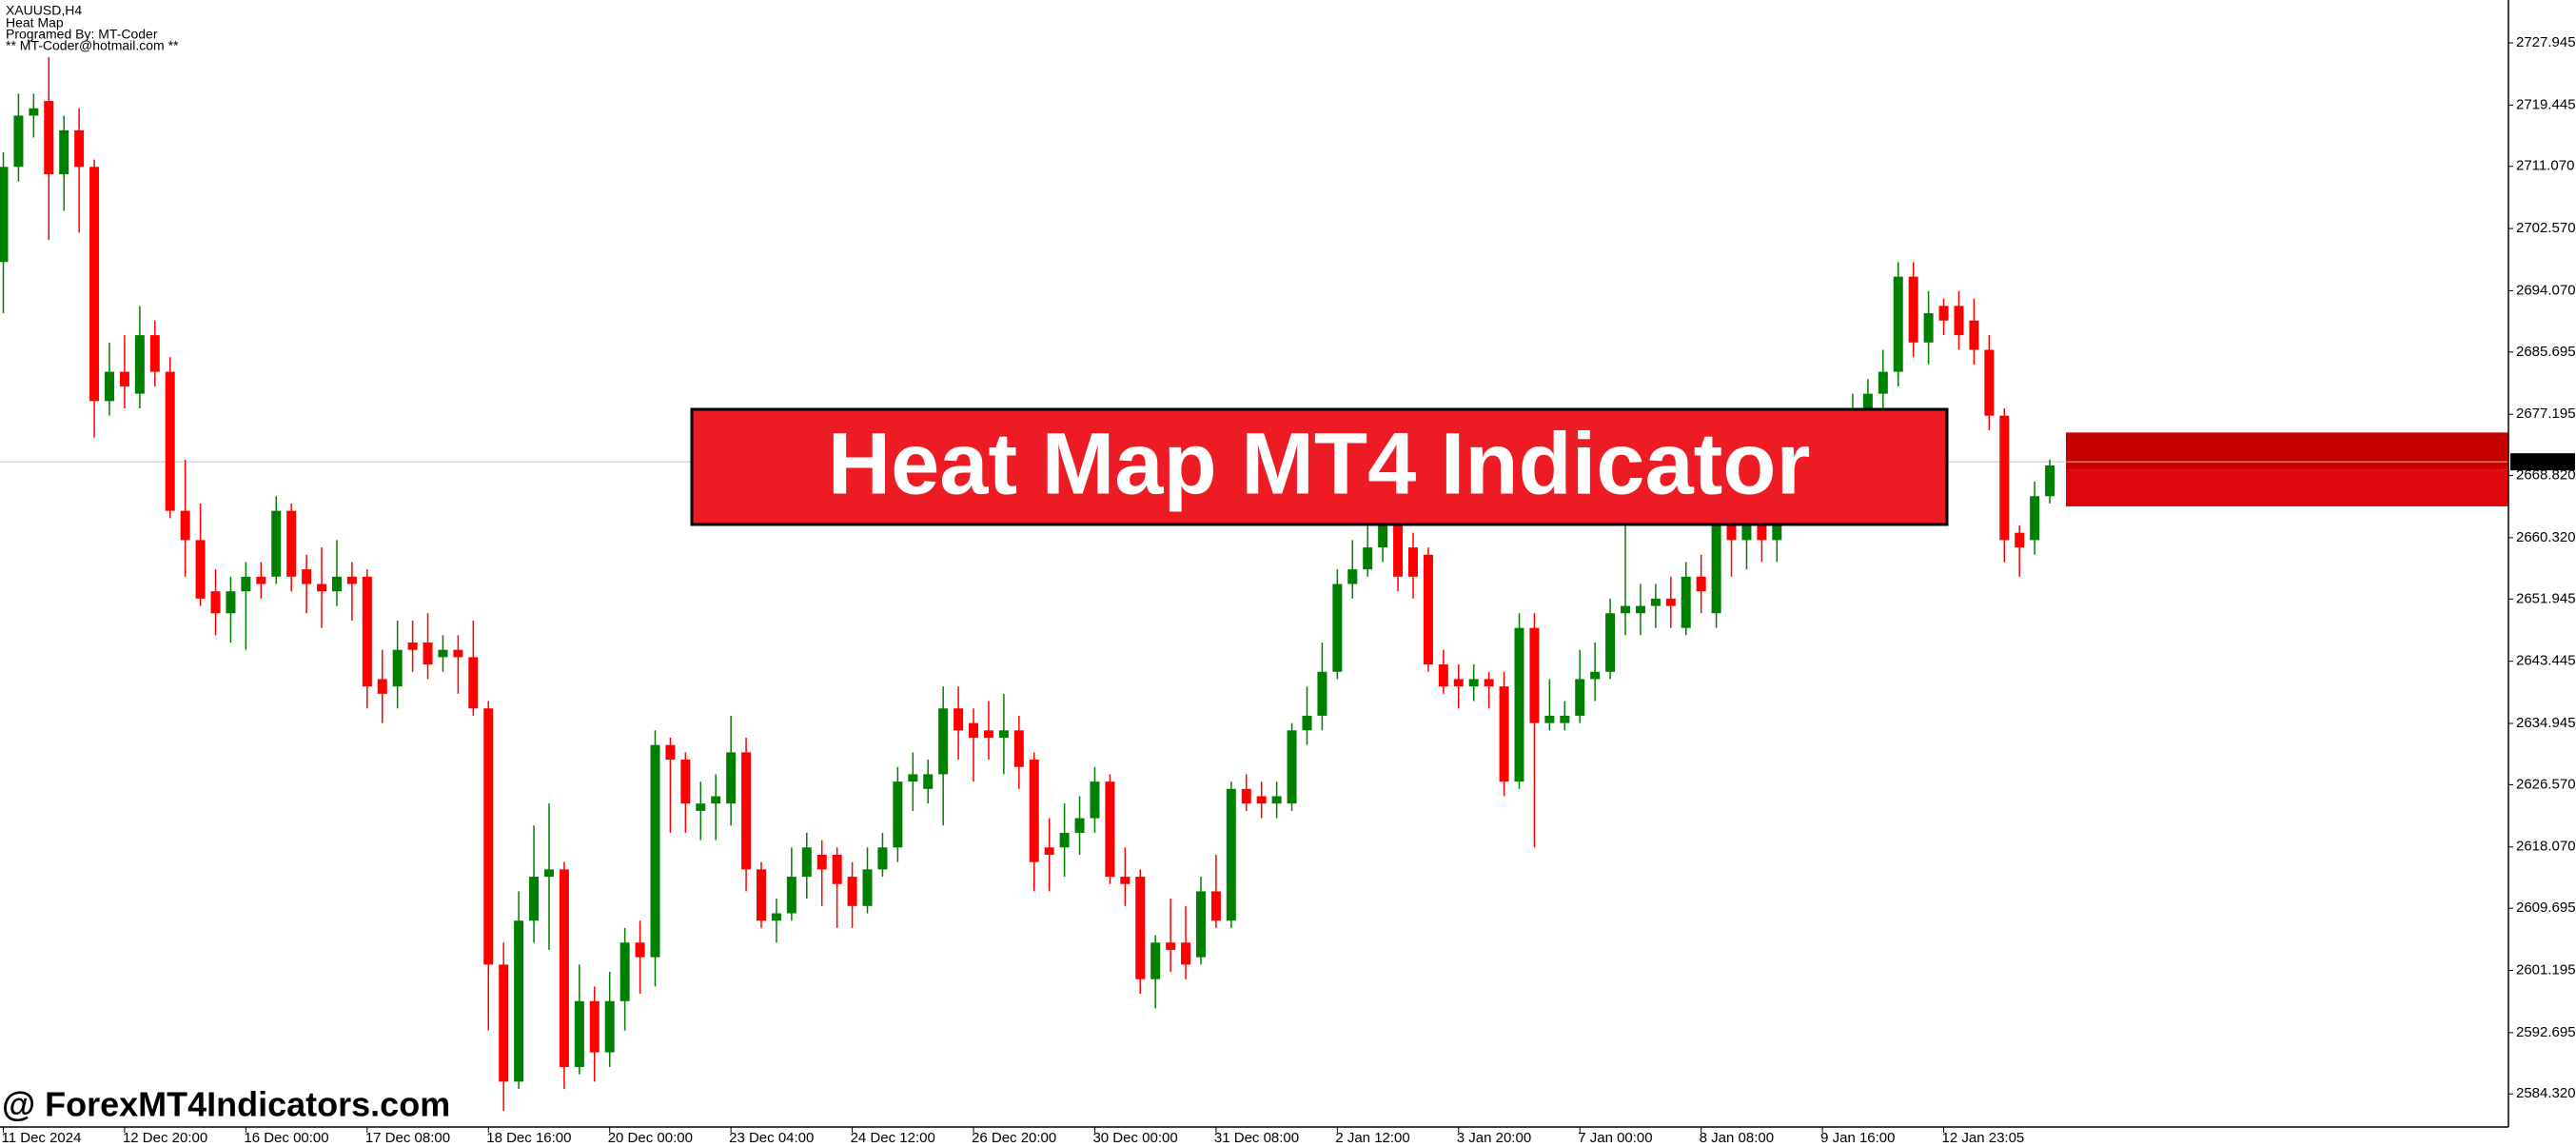 This screenshot has width=2576, height=1147. What do you see at coordinates (2546, 461) in the screenshot?
I see `current-price-label: 2670.694` at bounding box center [2546, 461].